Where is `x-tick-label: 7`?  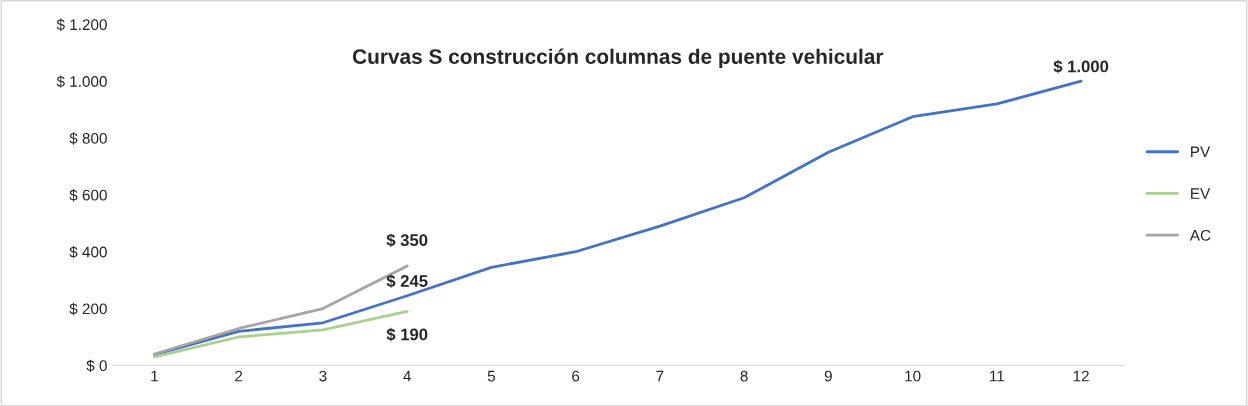
x-tick-label: 7 is located at coordinates (660, 376).